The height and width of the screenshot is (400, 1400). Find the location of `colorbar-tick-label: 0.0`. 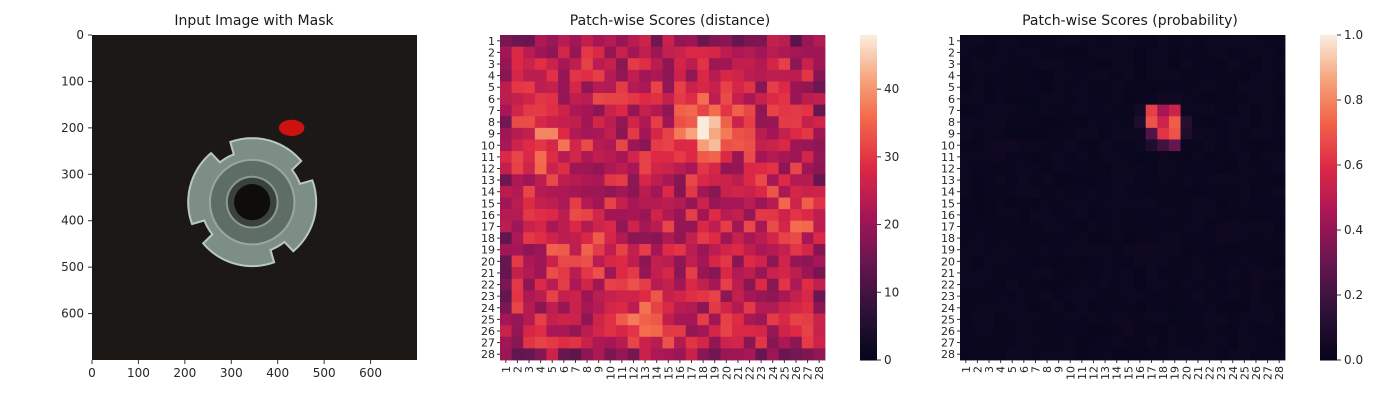

colorbar-tick-label: 0.0 is located at coordinates (1353, 360).